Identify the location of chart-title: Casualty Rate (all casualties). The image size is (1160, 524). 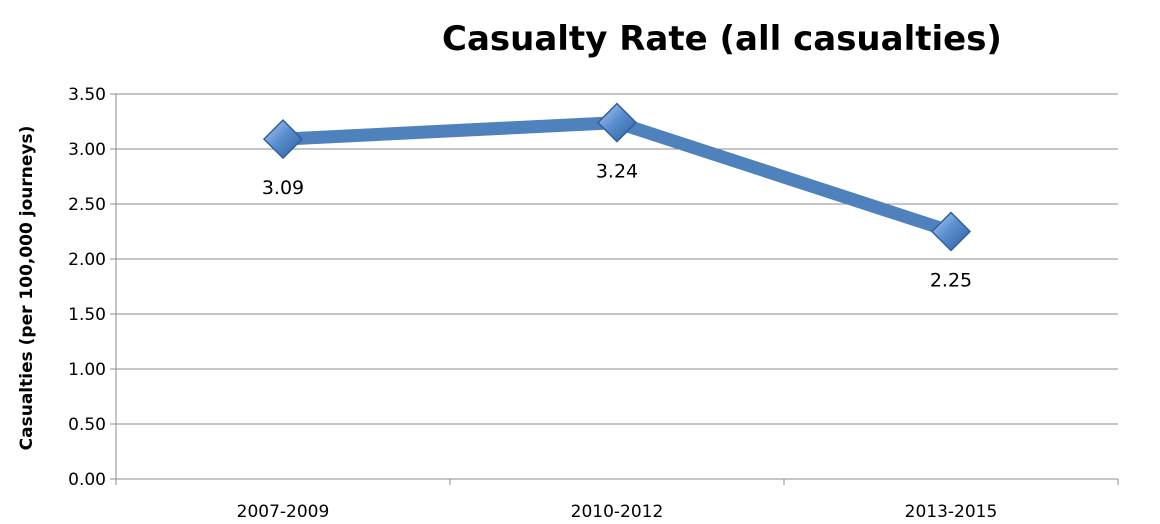
(722, 39).